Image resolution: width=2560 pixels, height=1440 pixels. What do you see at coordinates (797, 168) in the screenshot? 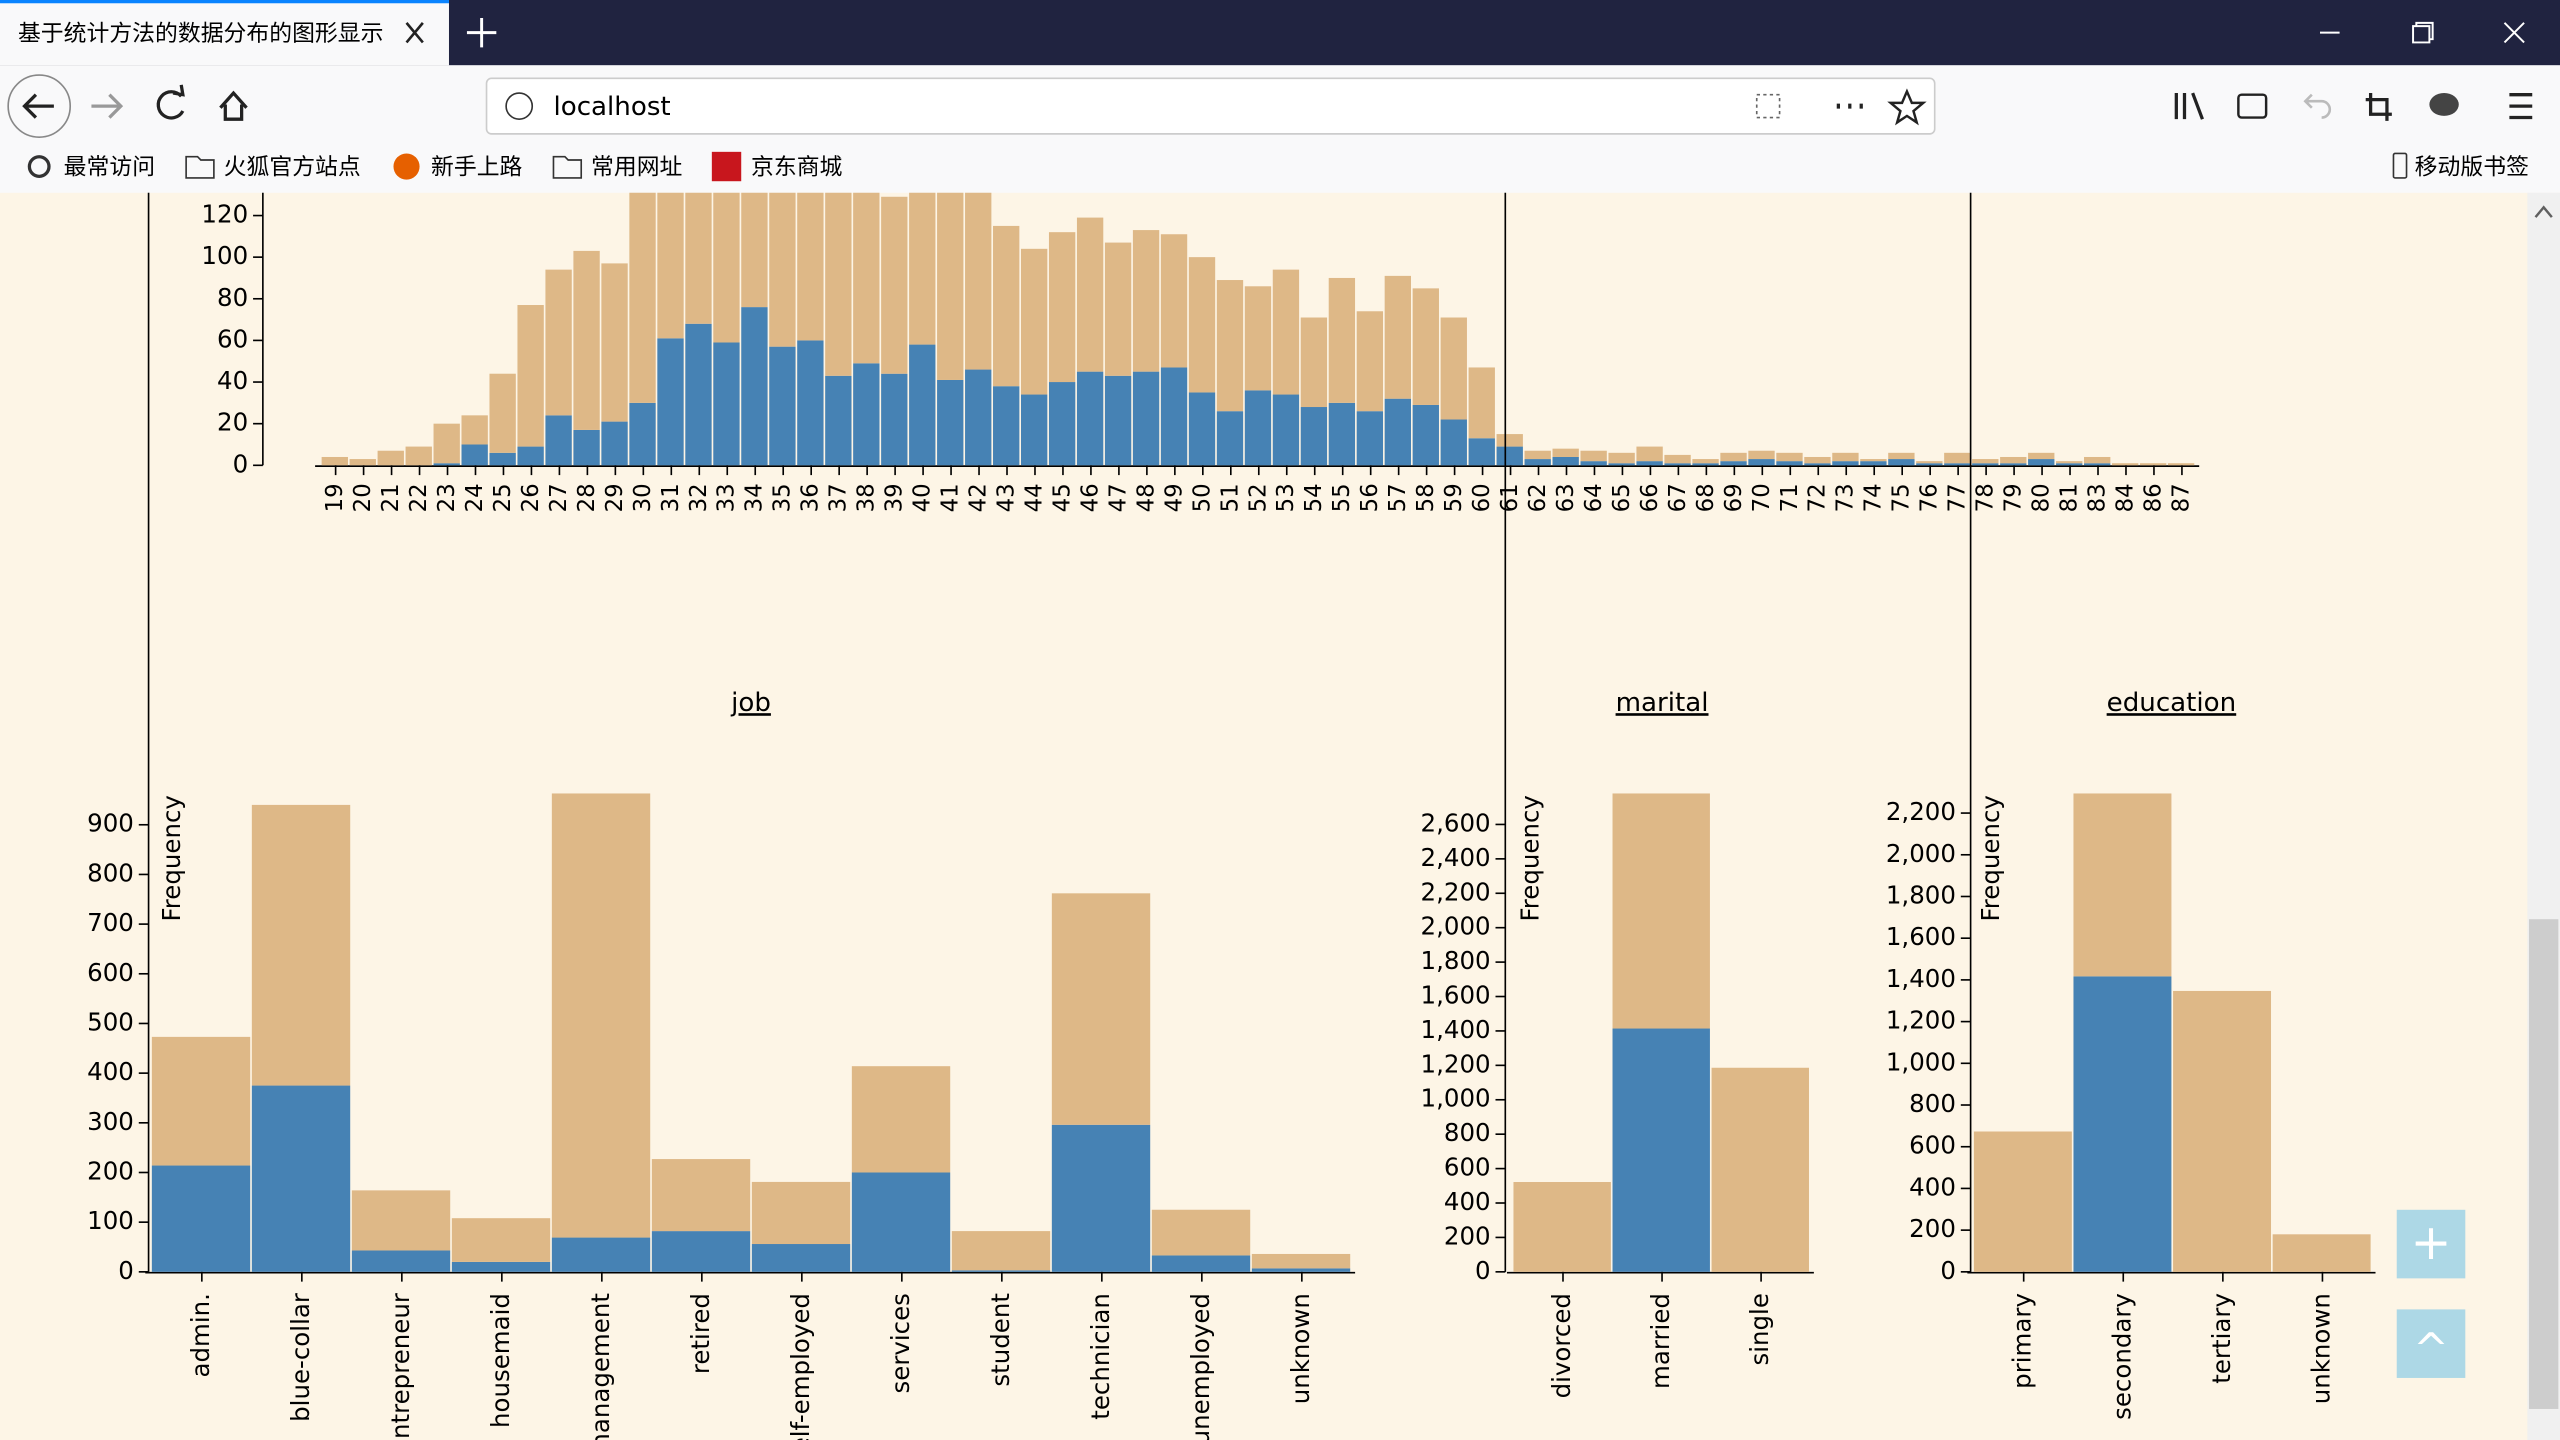
I see `bookmark: 京东商城` at bounding box center [797, 168].